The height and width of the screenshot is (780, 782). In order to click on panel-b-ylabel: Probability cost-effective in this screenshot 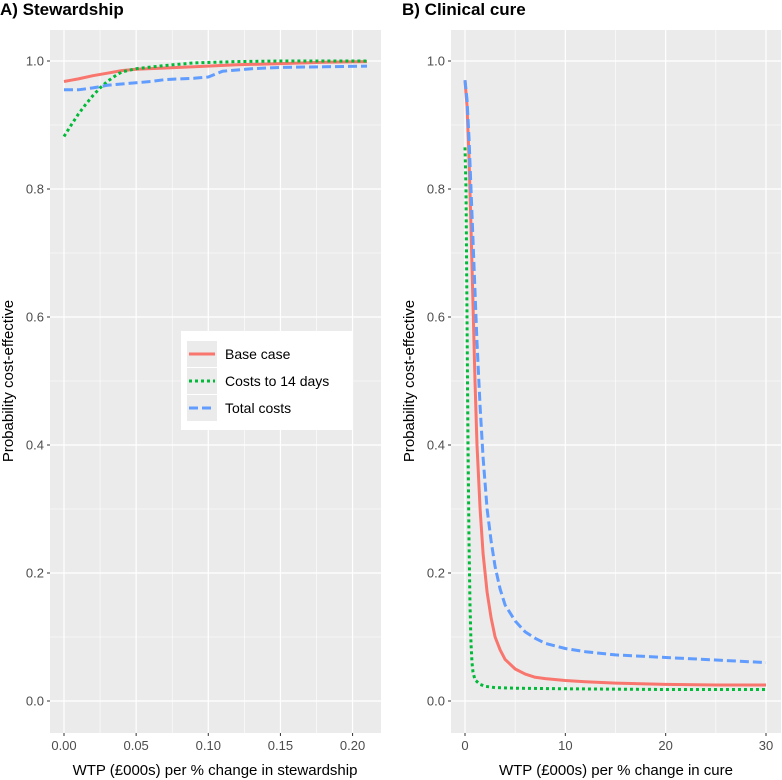, I will do `click(409, 381)`.